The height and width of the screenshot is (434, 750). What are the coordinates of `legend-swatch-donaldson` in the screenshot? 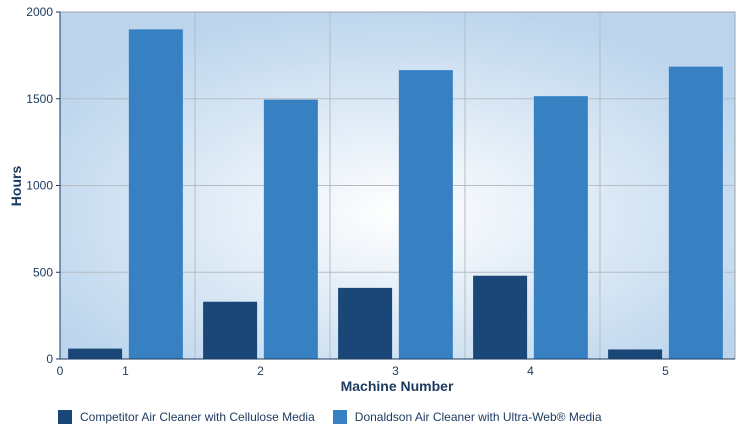 It's located at (339, 417).